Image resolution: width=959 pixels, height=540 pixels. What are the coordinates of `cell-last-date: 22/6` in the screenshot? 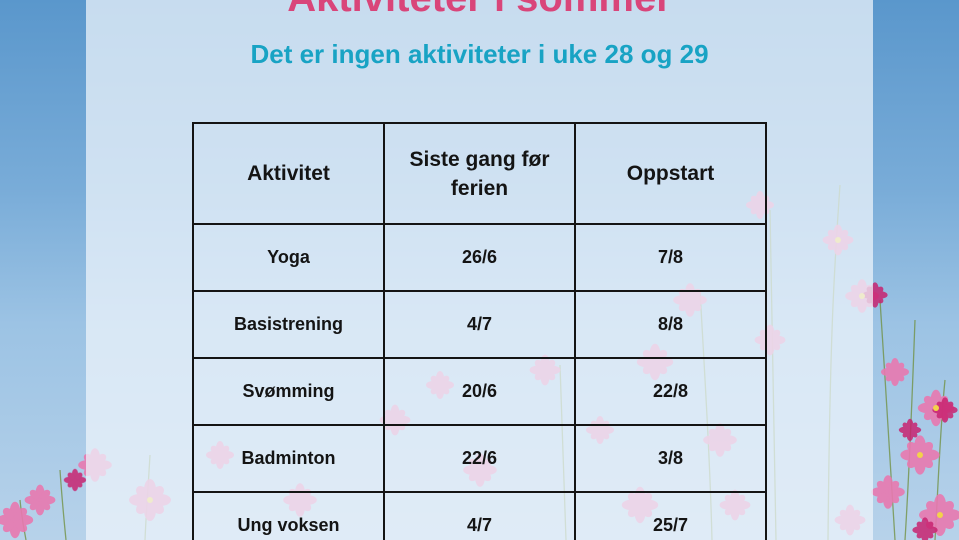 It's located at (479, 458).